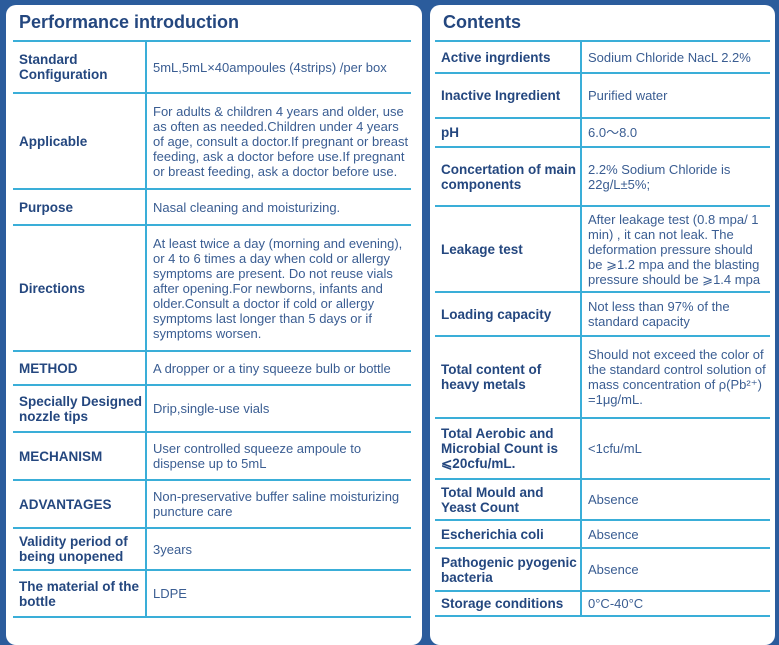  I want to click on row-label: Validity period of being unopened, so click(80, 549).